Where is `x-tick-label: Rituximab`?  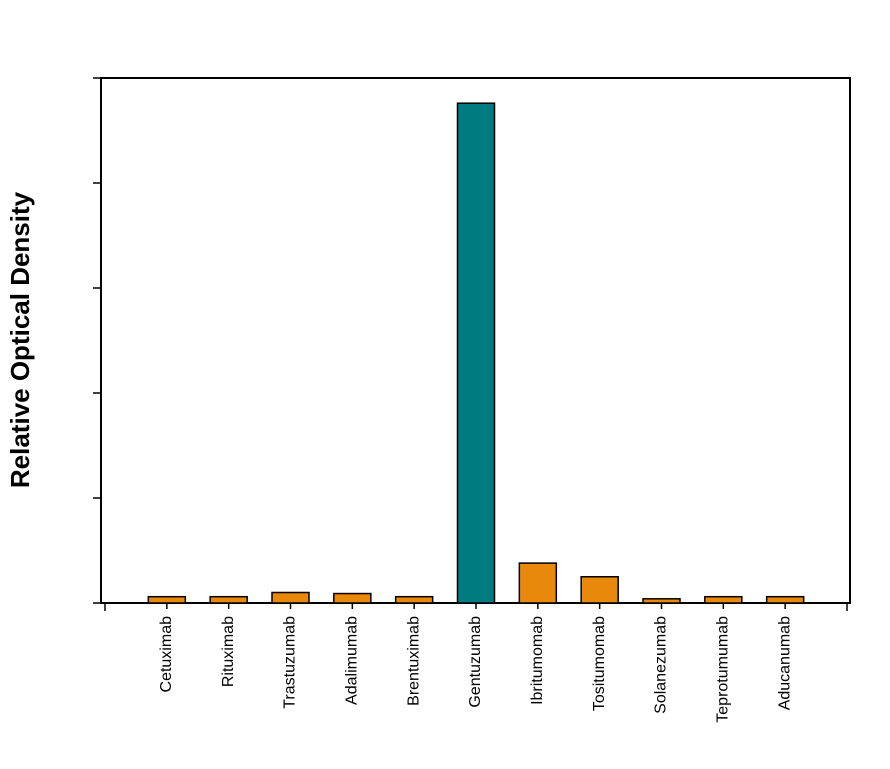 x-tick-label: Rituximab is located at coordinates (228, 651).